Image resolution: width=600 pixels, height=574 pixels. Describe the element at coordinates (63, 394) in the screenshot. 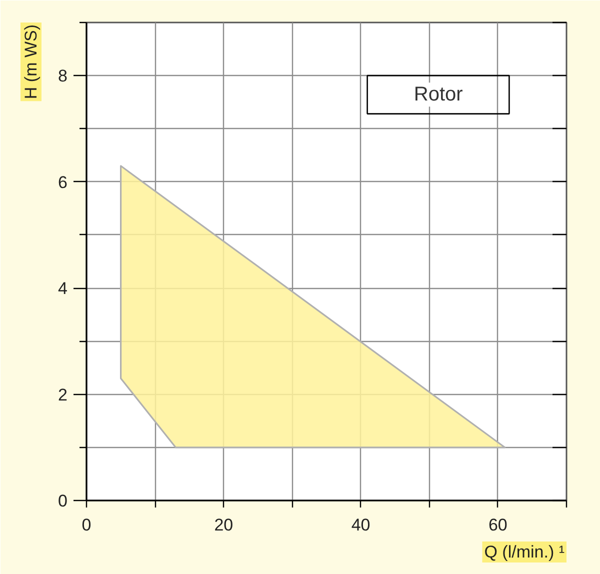

I see `y-tick-label: 2` at that location.